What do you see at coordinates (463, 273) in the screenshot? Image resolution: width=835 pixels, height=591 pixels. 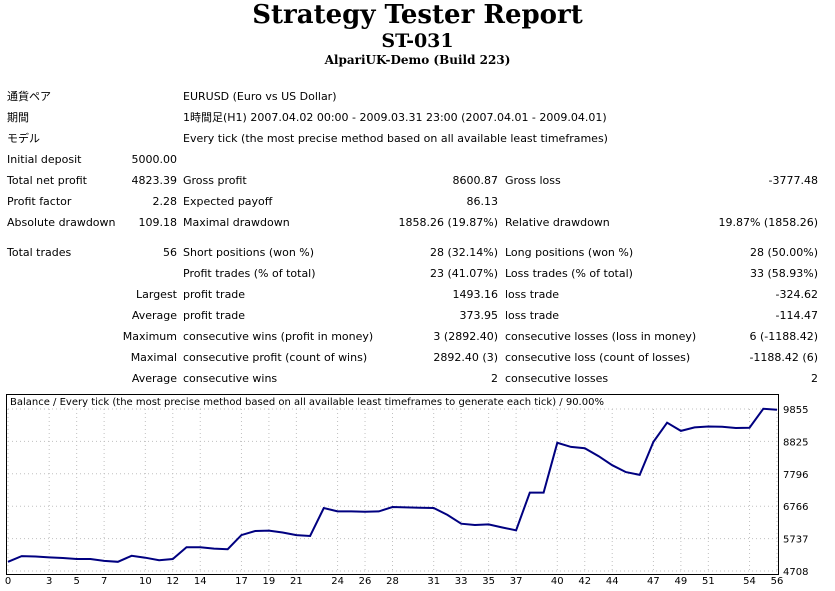 I see `profit-trades-value: 23 (41.07%)` at bounding box center [463, 273].